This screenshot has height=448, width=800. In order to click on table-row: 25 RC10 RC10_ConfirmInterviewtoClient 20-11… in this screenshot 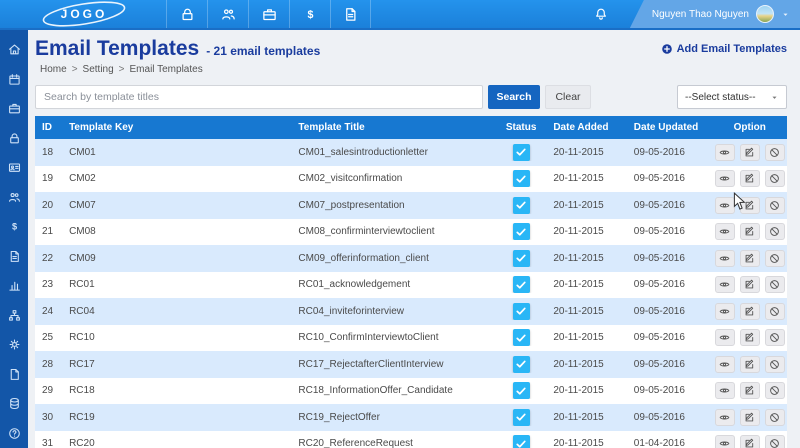, I will do `click(411, 337)`.